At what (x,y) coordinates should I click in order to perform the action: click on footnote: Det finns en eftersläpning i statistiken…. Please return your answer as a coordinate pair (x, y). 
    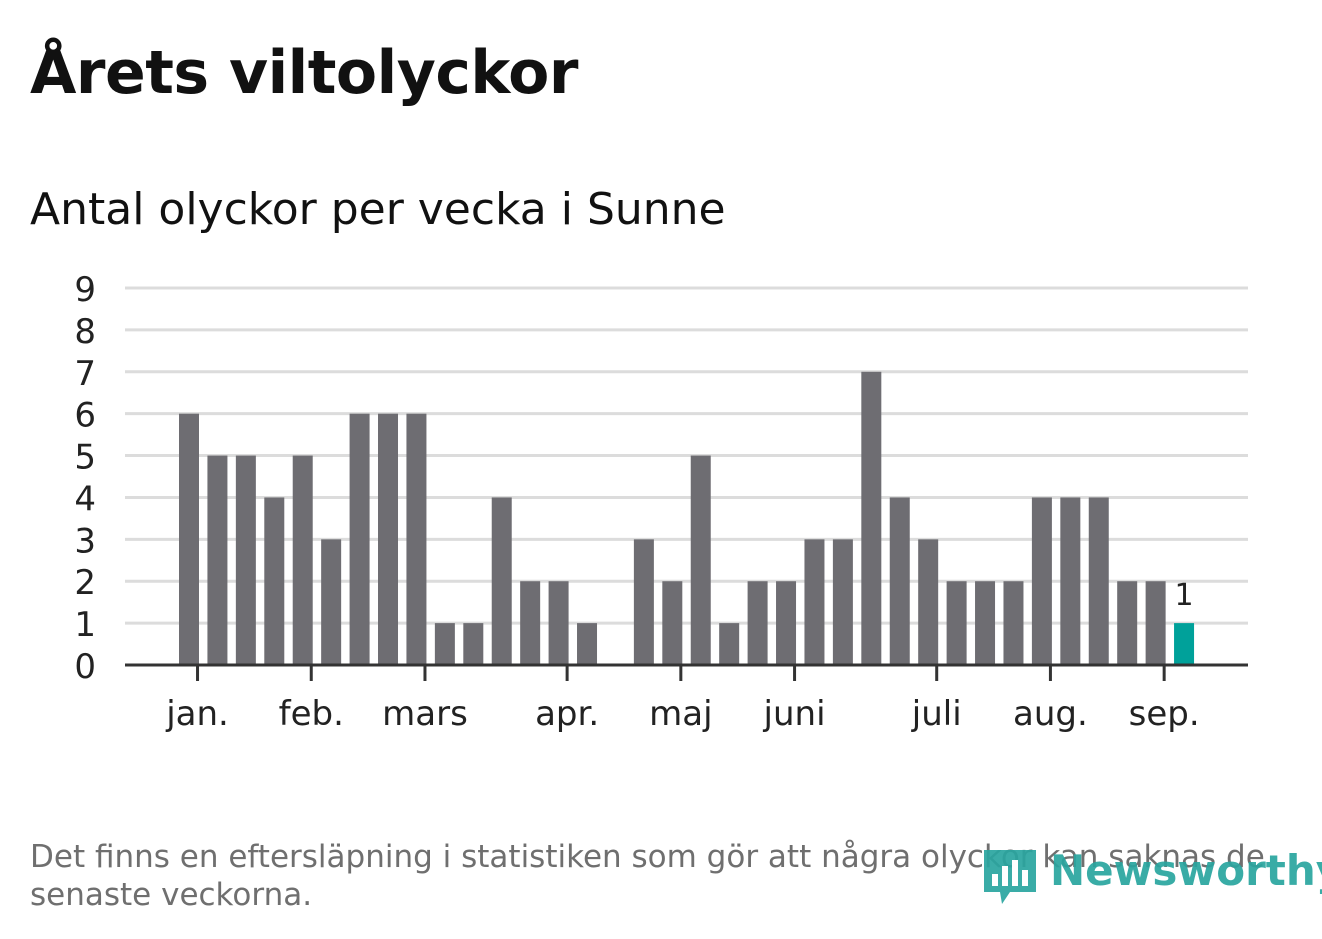
    Looking at the image, I should click on (647, 876).